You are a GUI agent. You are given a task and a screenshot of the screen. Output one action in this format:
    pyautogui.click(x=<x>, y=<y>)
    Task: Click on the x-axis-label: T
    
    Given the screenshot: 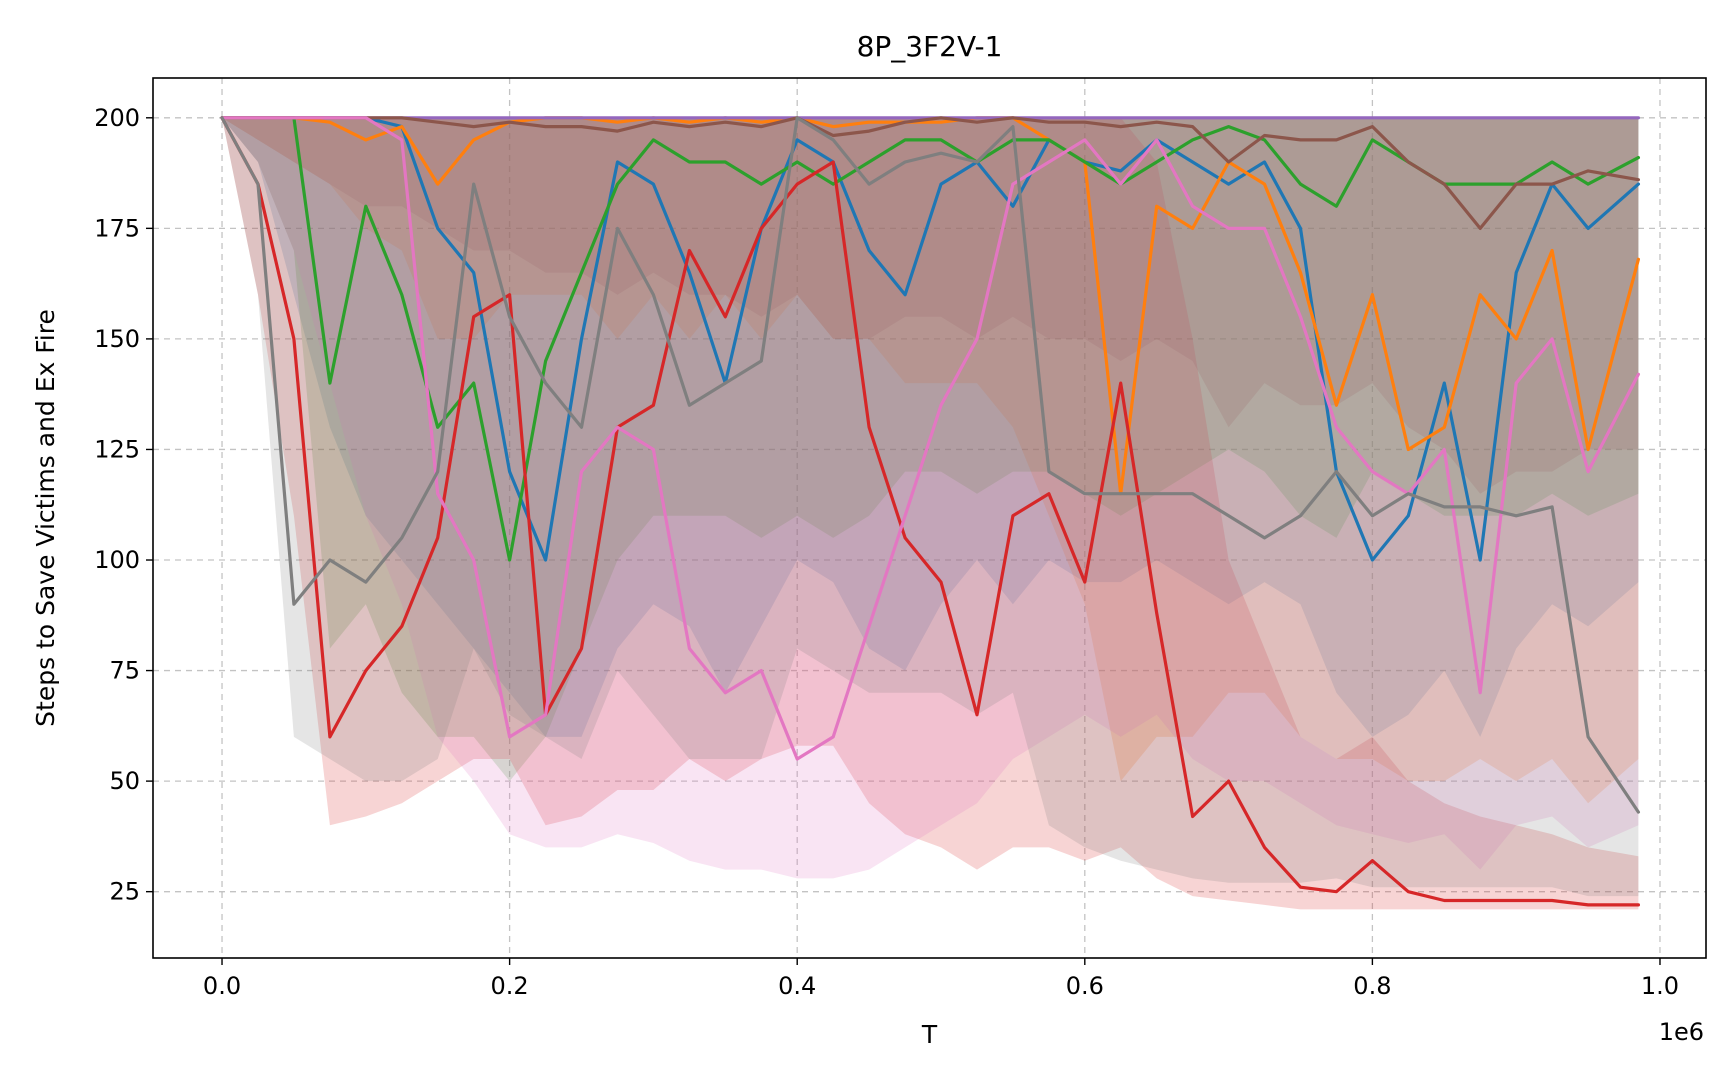 What is the action you would take?
    pyautogui.click(x=929, y=1034)
    